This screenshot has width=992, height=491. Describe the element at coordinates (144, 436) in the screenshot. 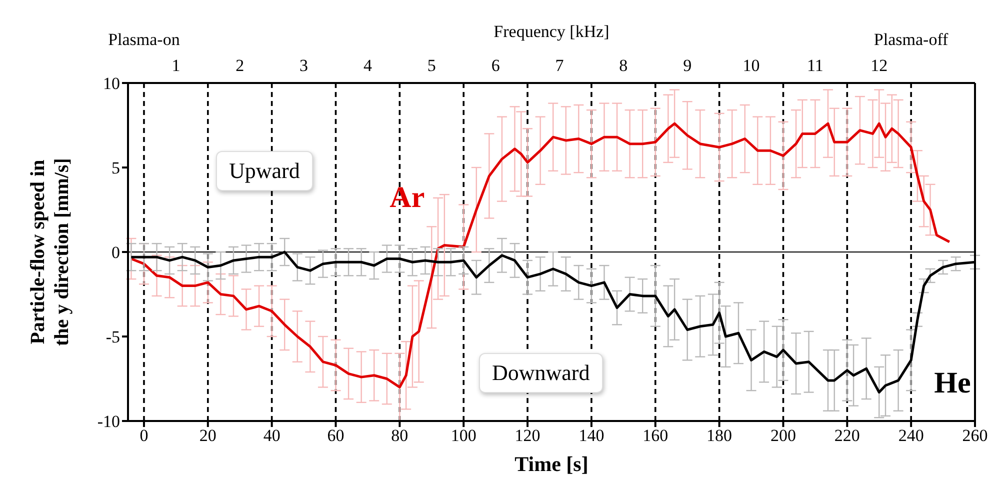

I see `x-tick-label: 0` at that location.